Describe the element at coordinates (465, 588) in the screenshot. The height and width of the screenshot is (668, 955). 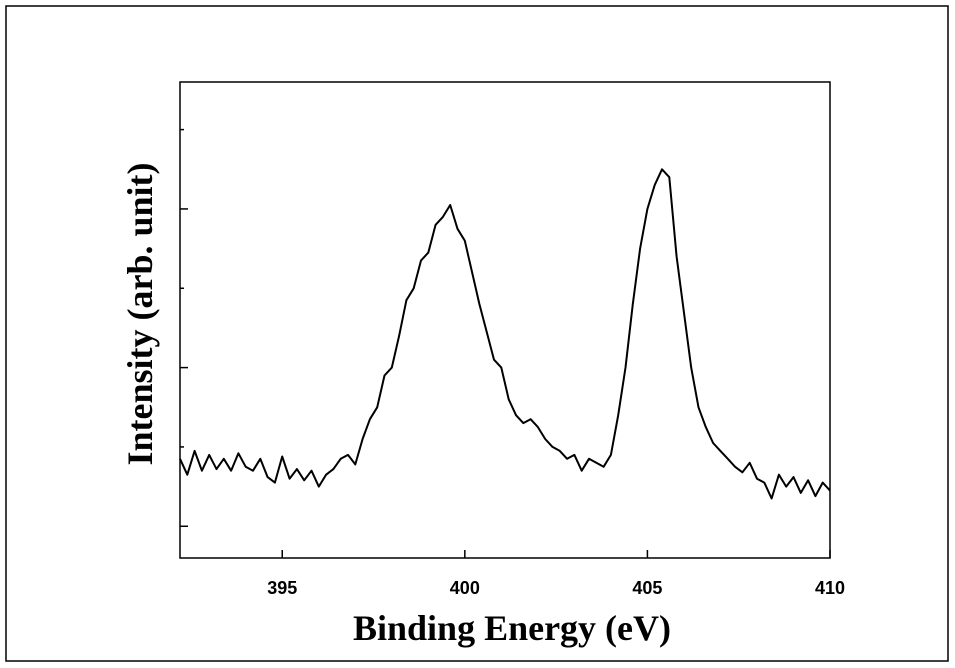
I see `x-tick-label: 400` at that location.